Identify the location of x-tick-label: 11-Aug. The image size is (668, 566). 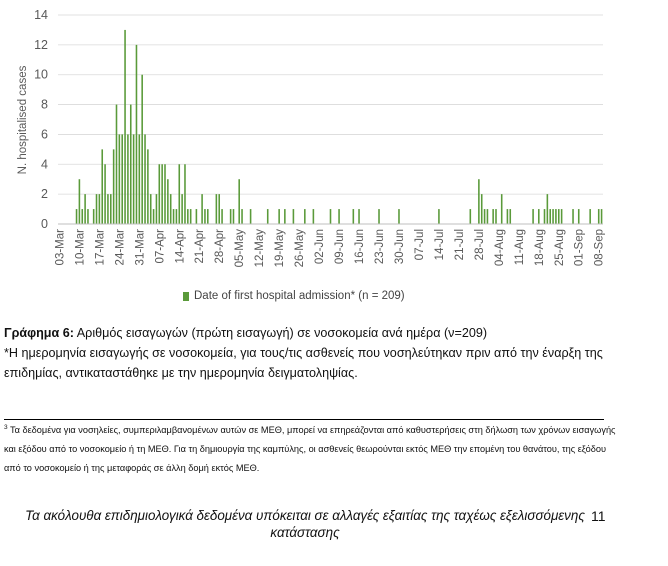
(520, 247).